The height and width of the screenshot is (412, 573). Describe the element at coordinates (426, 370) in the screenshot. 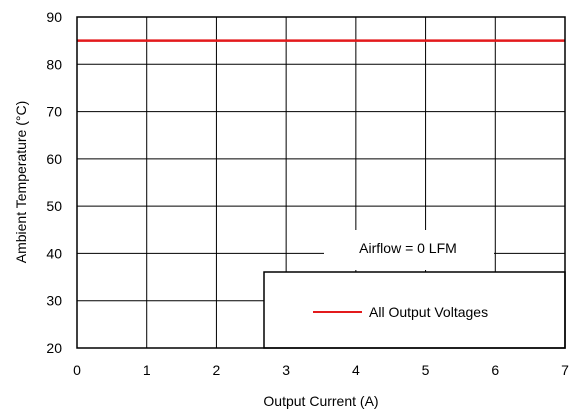

I see `x-tick-label: 5` at that location.